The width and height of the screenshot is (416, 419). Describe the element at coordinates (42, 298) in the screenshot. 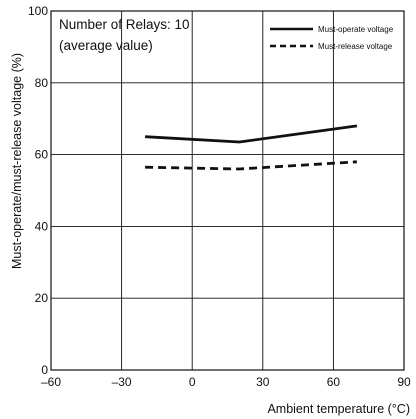

I see `y-tick-label: 20` at that location.